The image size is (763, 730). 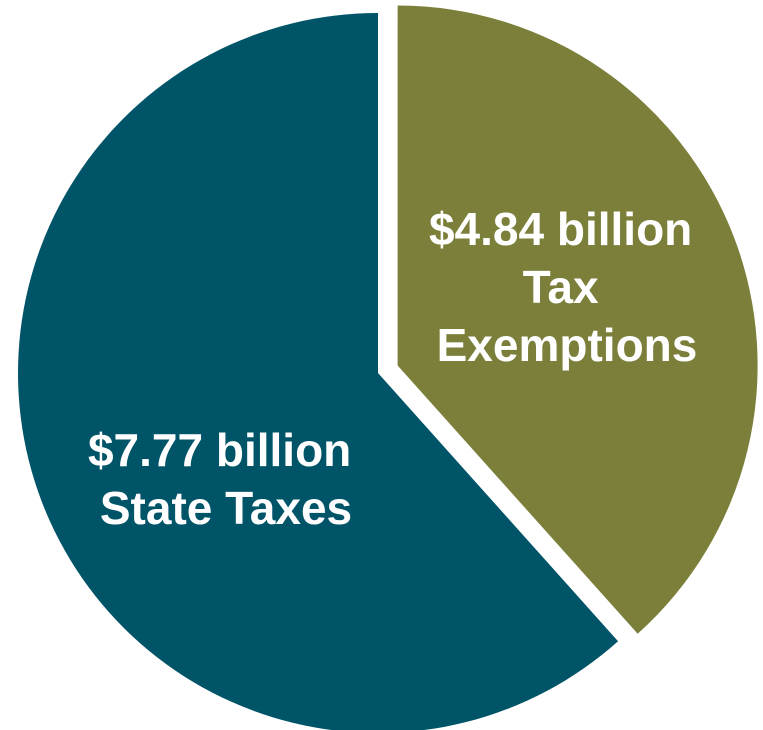 I want to click on slice-label-line: Exemptions, so click(x=567, y=345).